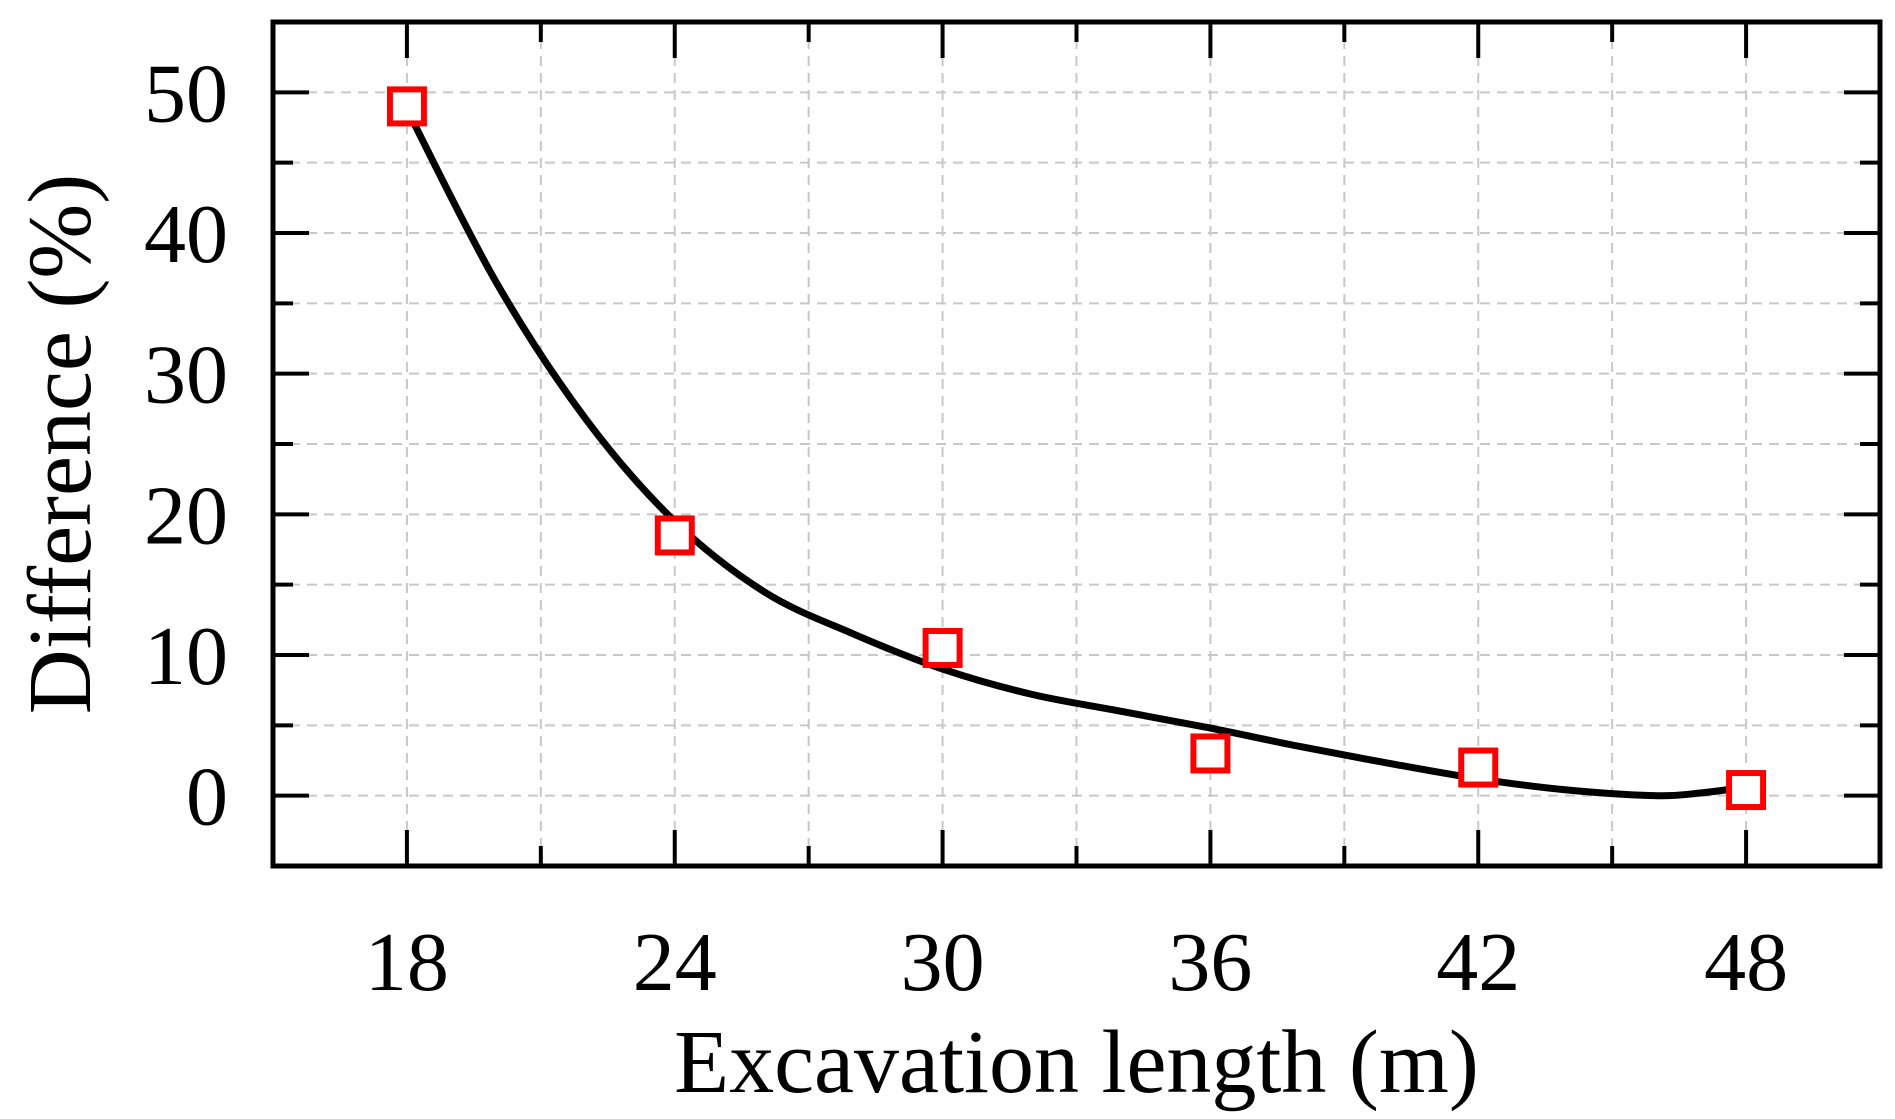  I want to click on y-tick-label-30: 30, so click(186, 375).